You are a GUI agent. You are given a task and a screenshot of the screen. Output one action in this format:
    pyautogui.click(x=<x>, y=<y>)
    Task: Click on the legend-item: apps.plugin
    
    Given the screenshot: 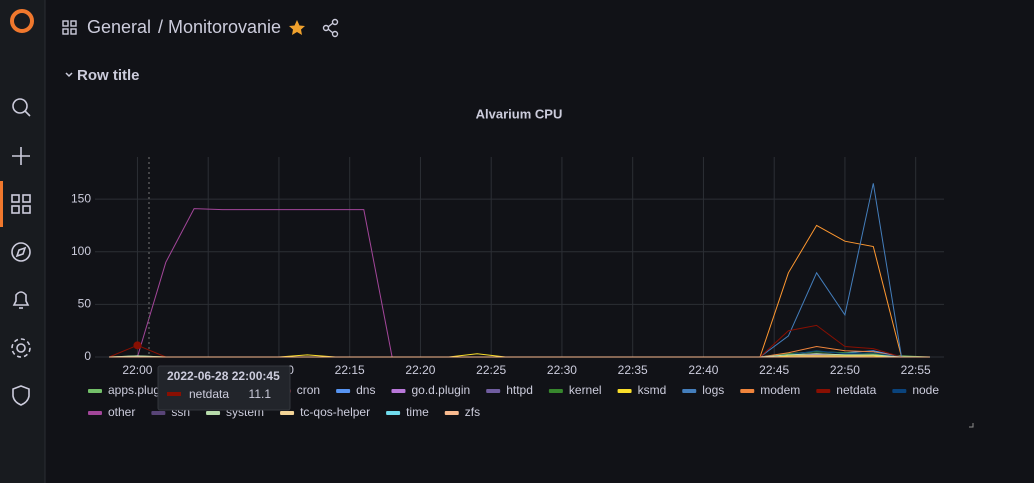 What is the action you would take?
    pyautogui.click(x=128, y=390)
    